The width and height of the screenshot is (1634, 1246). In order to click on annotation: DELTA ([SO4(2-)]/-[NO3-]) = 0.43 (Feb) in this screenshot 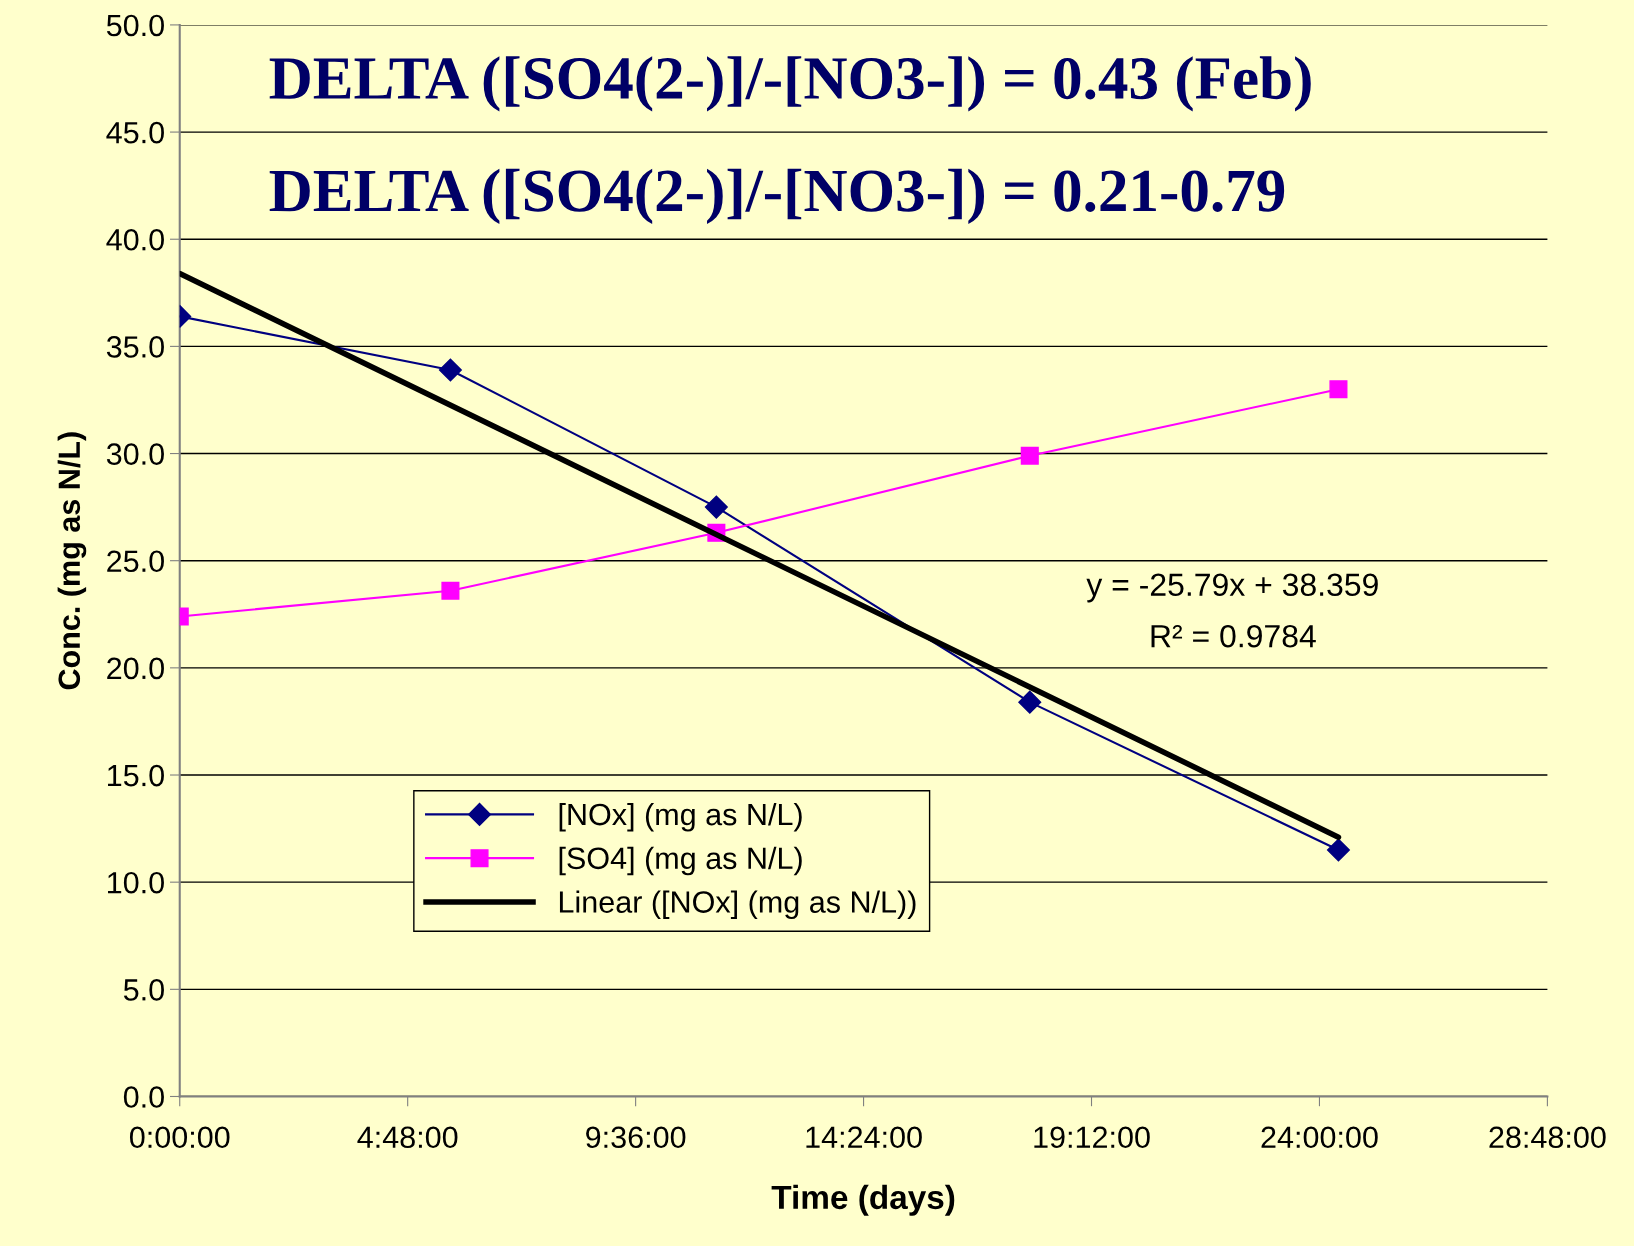, I will do `click(790, 84)`.